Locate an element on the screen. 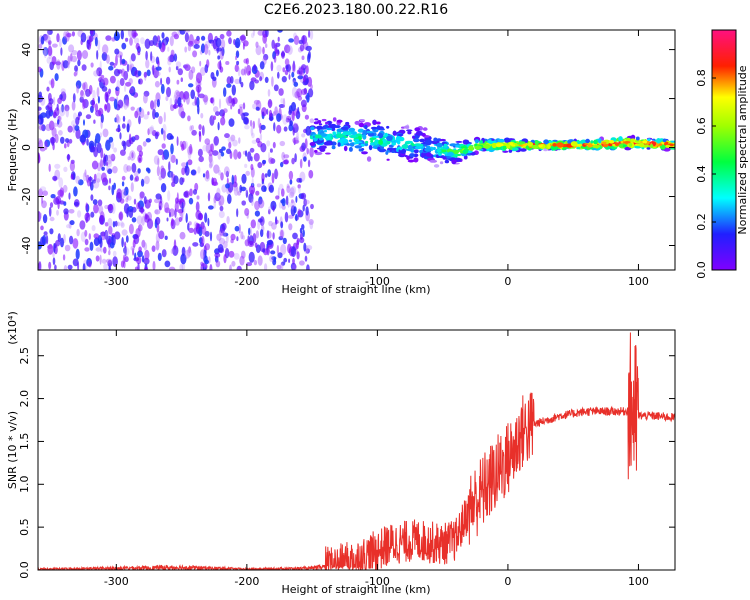 The height and width of the screenshot is (600, 750). snr-multiplier: (x10⁴) is located at coordinates (12, 328).